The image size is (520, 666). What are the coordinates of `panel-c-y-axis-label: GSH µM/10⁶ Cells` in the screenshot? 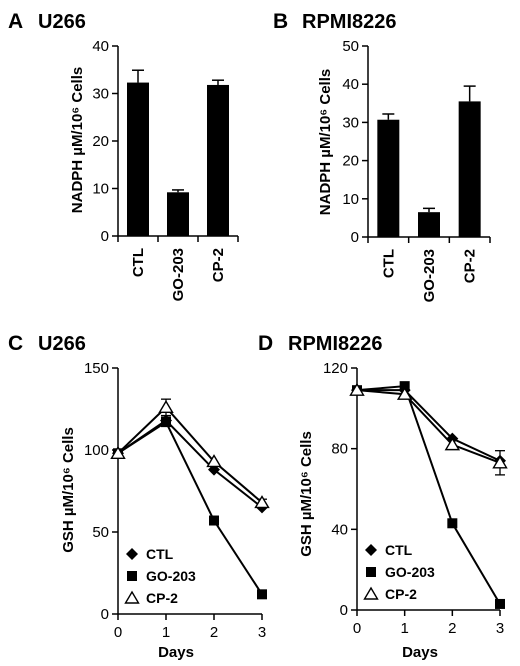 It's located at (68, 490).